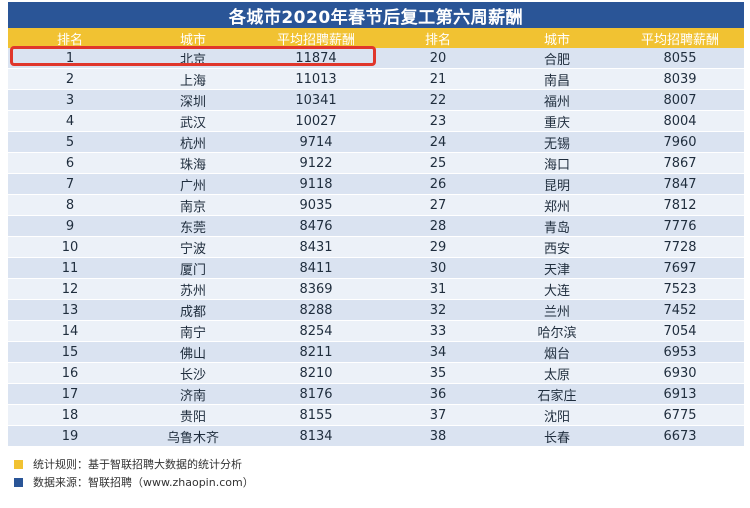 This screenshot has height=508, width=750. What do you see at coordinates (316, 58) in the screenshot?
I see `cell-salary: 11874` at bounding box center [316, 58].